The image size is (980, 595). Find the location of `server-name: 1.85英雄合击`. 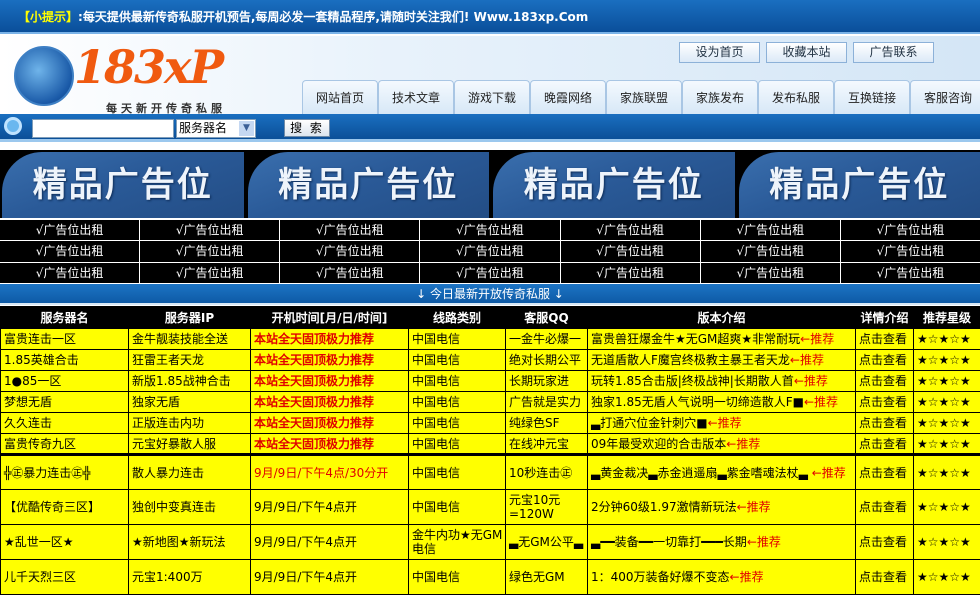

server-name: 1.85英雄合击 is located at coordinates (65, 360).